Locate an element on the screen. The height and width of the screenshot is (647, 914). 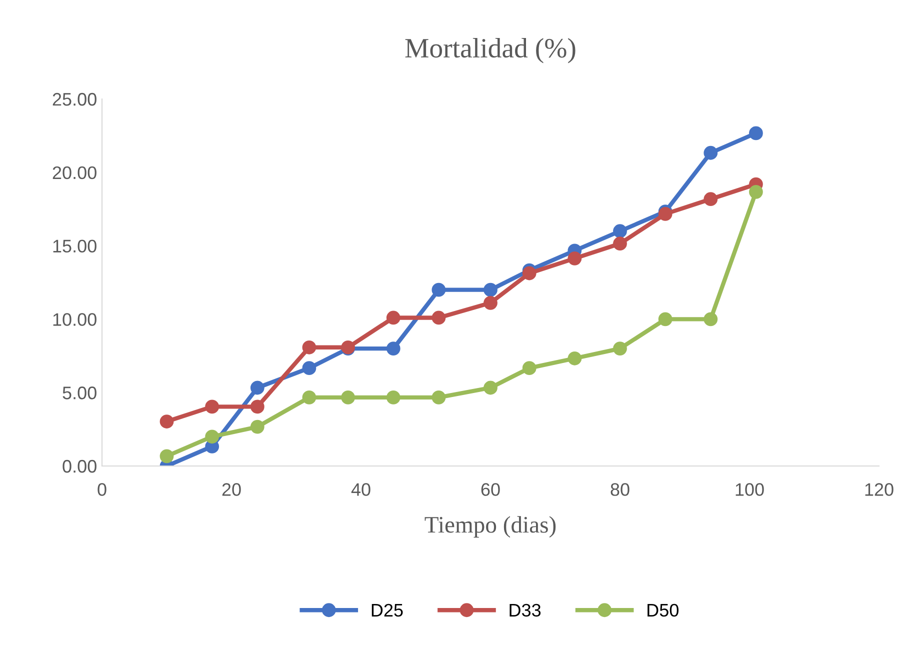
legend-label: D33 is located at coordinates (525, 610).